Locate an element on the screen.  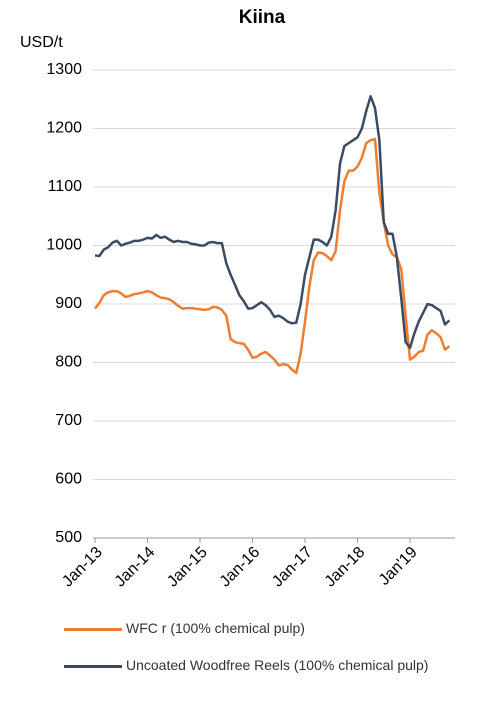
y-tick-label: 1000 is located at coordinates (64, 245).